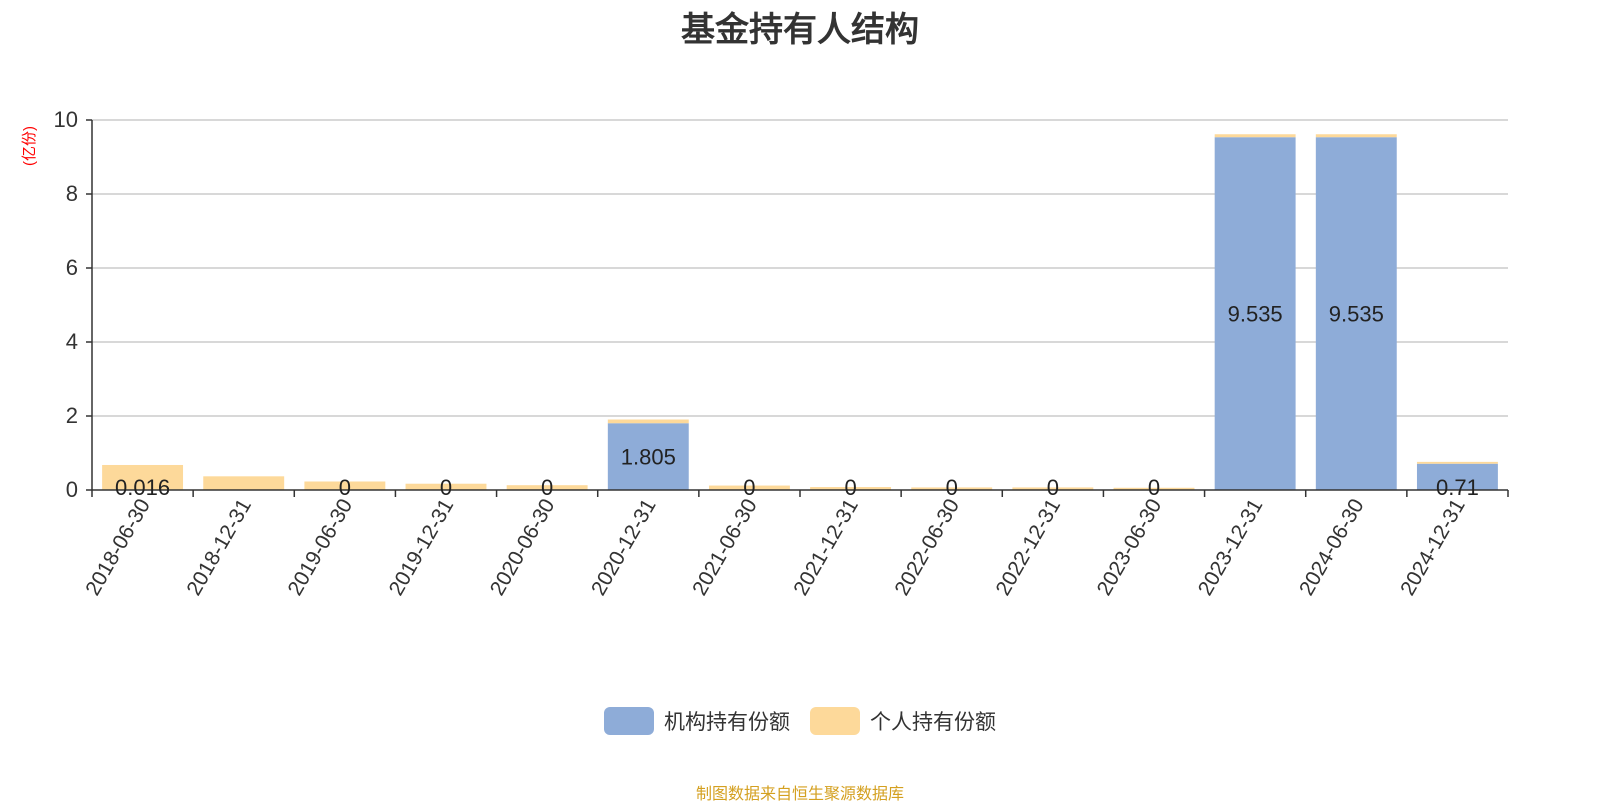 This screenshot has width=1600, height=804. I want to click on y-tick-label: 10, so click(66, 119).